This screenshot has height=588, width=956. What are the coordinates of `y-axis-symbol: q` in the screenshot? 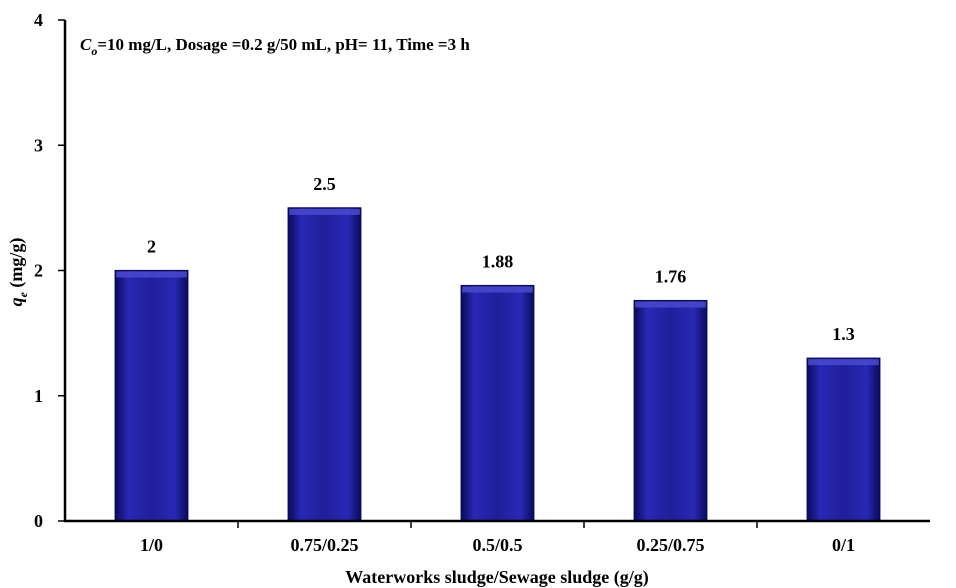 It's located at (16, 301).